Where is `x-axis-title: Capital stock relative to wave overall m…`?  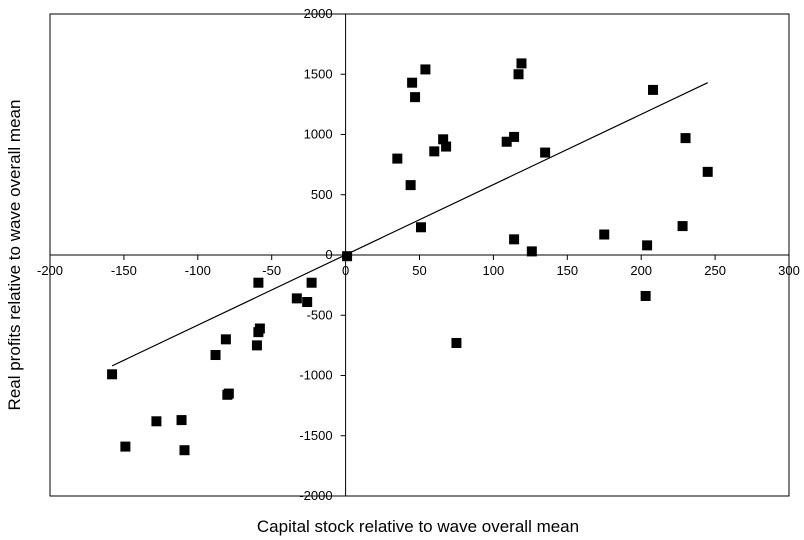
x-axis-title: Capital stock relative to wave overall m… is located at coordinates (418, 526).